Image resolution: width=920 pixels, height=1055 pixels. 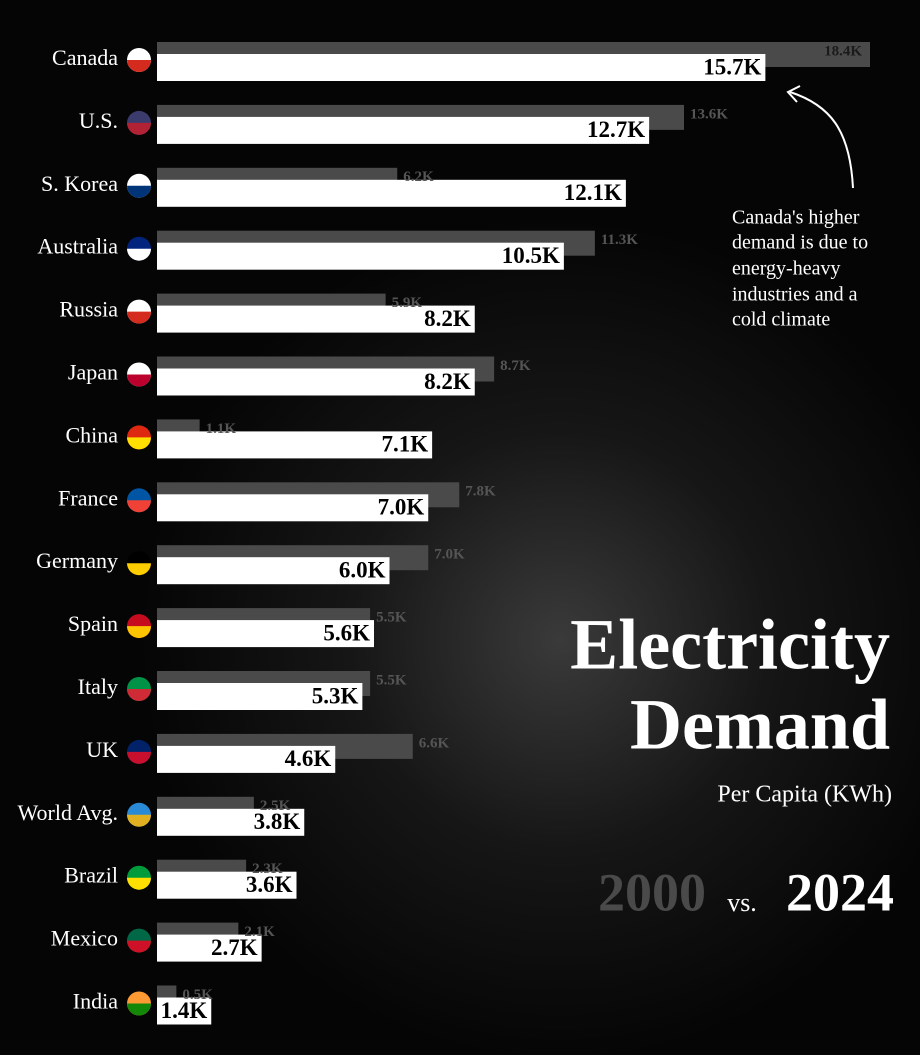 What do you see at coordinates (88, 497) in the screenshot?
I see `category-label: France` at bounding box center [88, 497].